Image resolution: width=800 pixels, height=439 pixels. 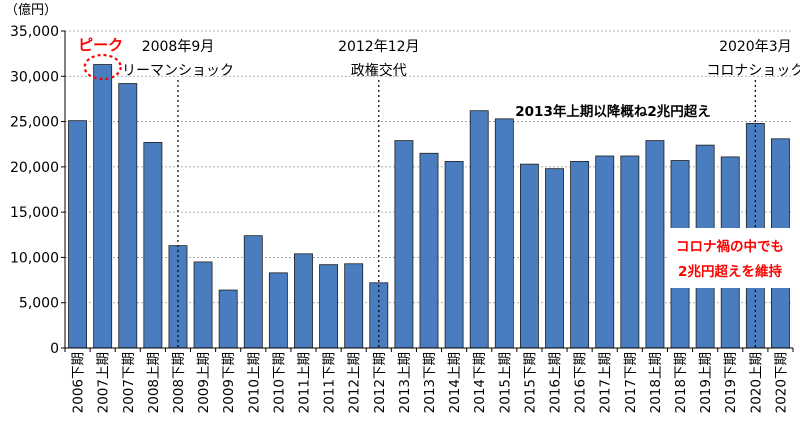 What do you see at coordinates (128, 216) in the screenshot?
I see `bar-2007下期` at bounding box center [128, 216].